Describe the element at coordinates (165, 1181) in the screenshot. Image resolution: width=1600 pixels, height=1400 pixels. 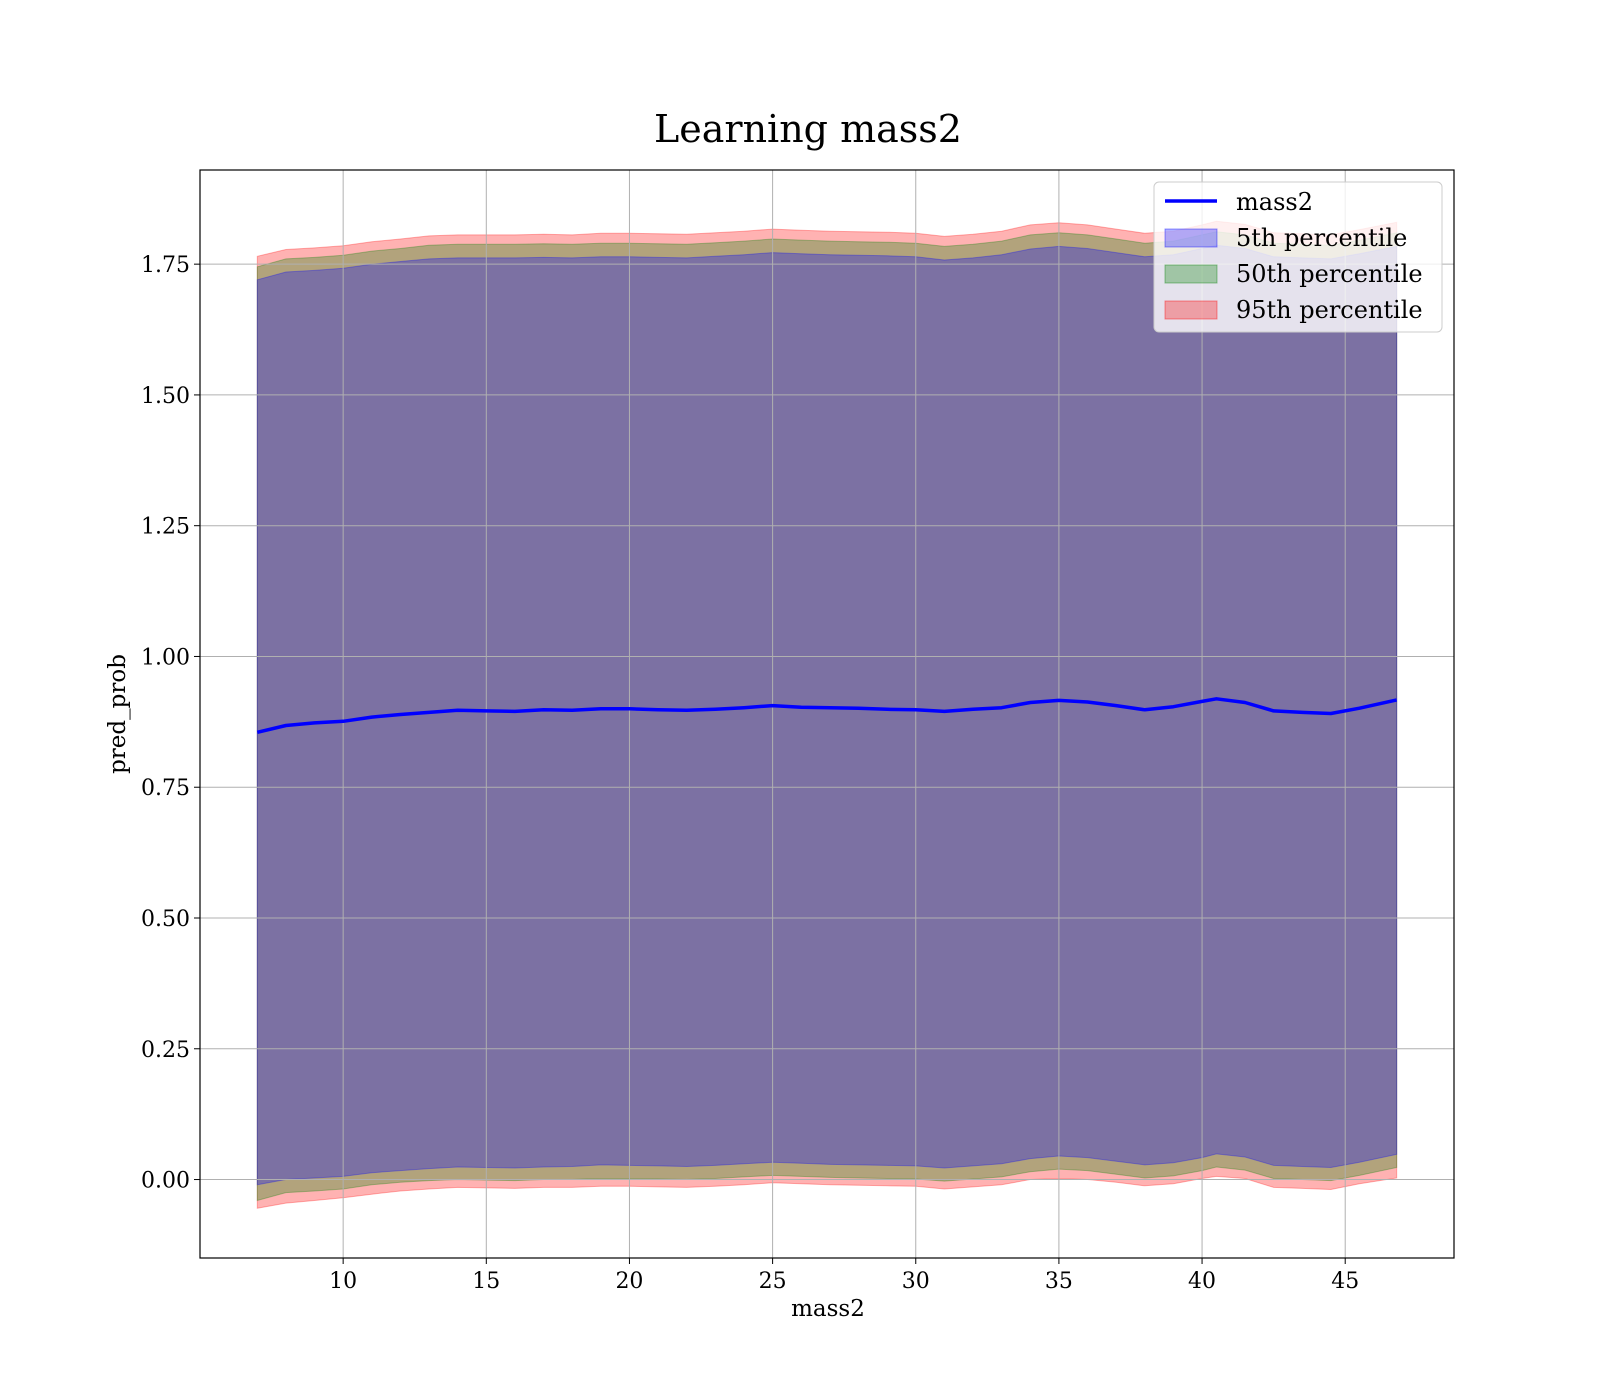
I see `y-tick-label: 0.00` at that location.